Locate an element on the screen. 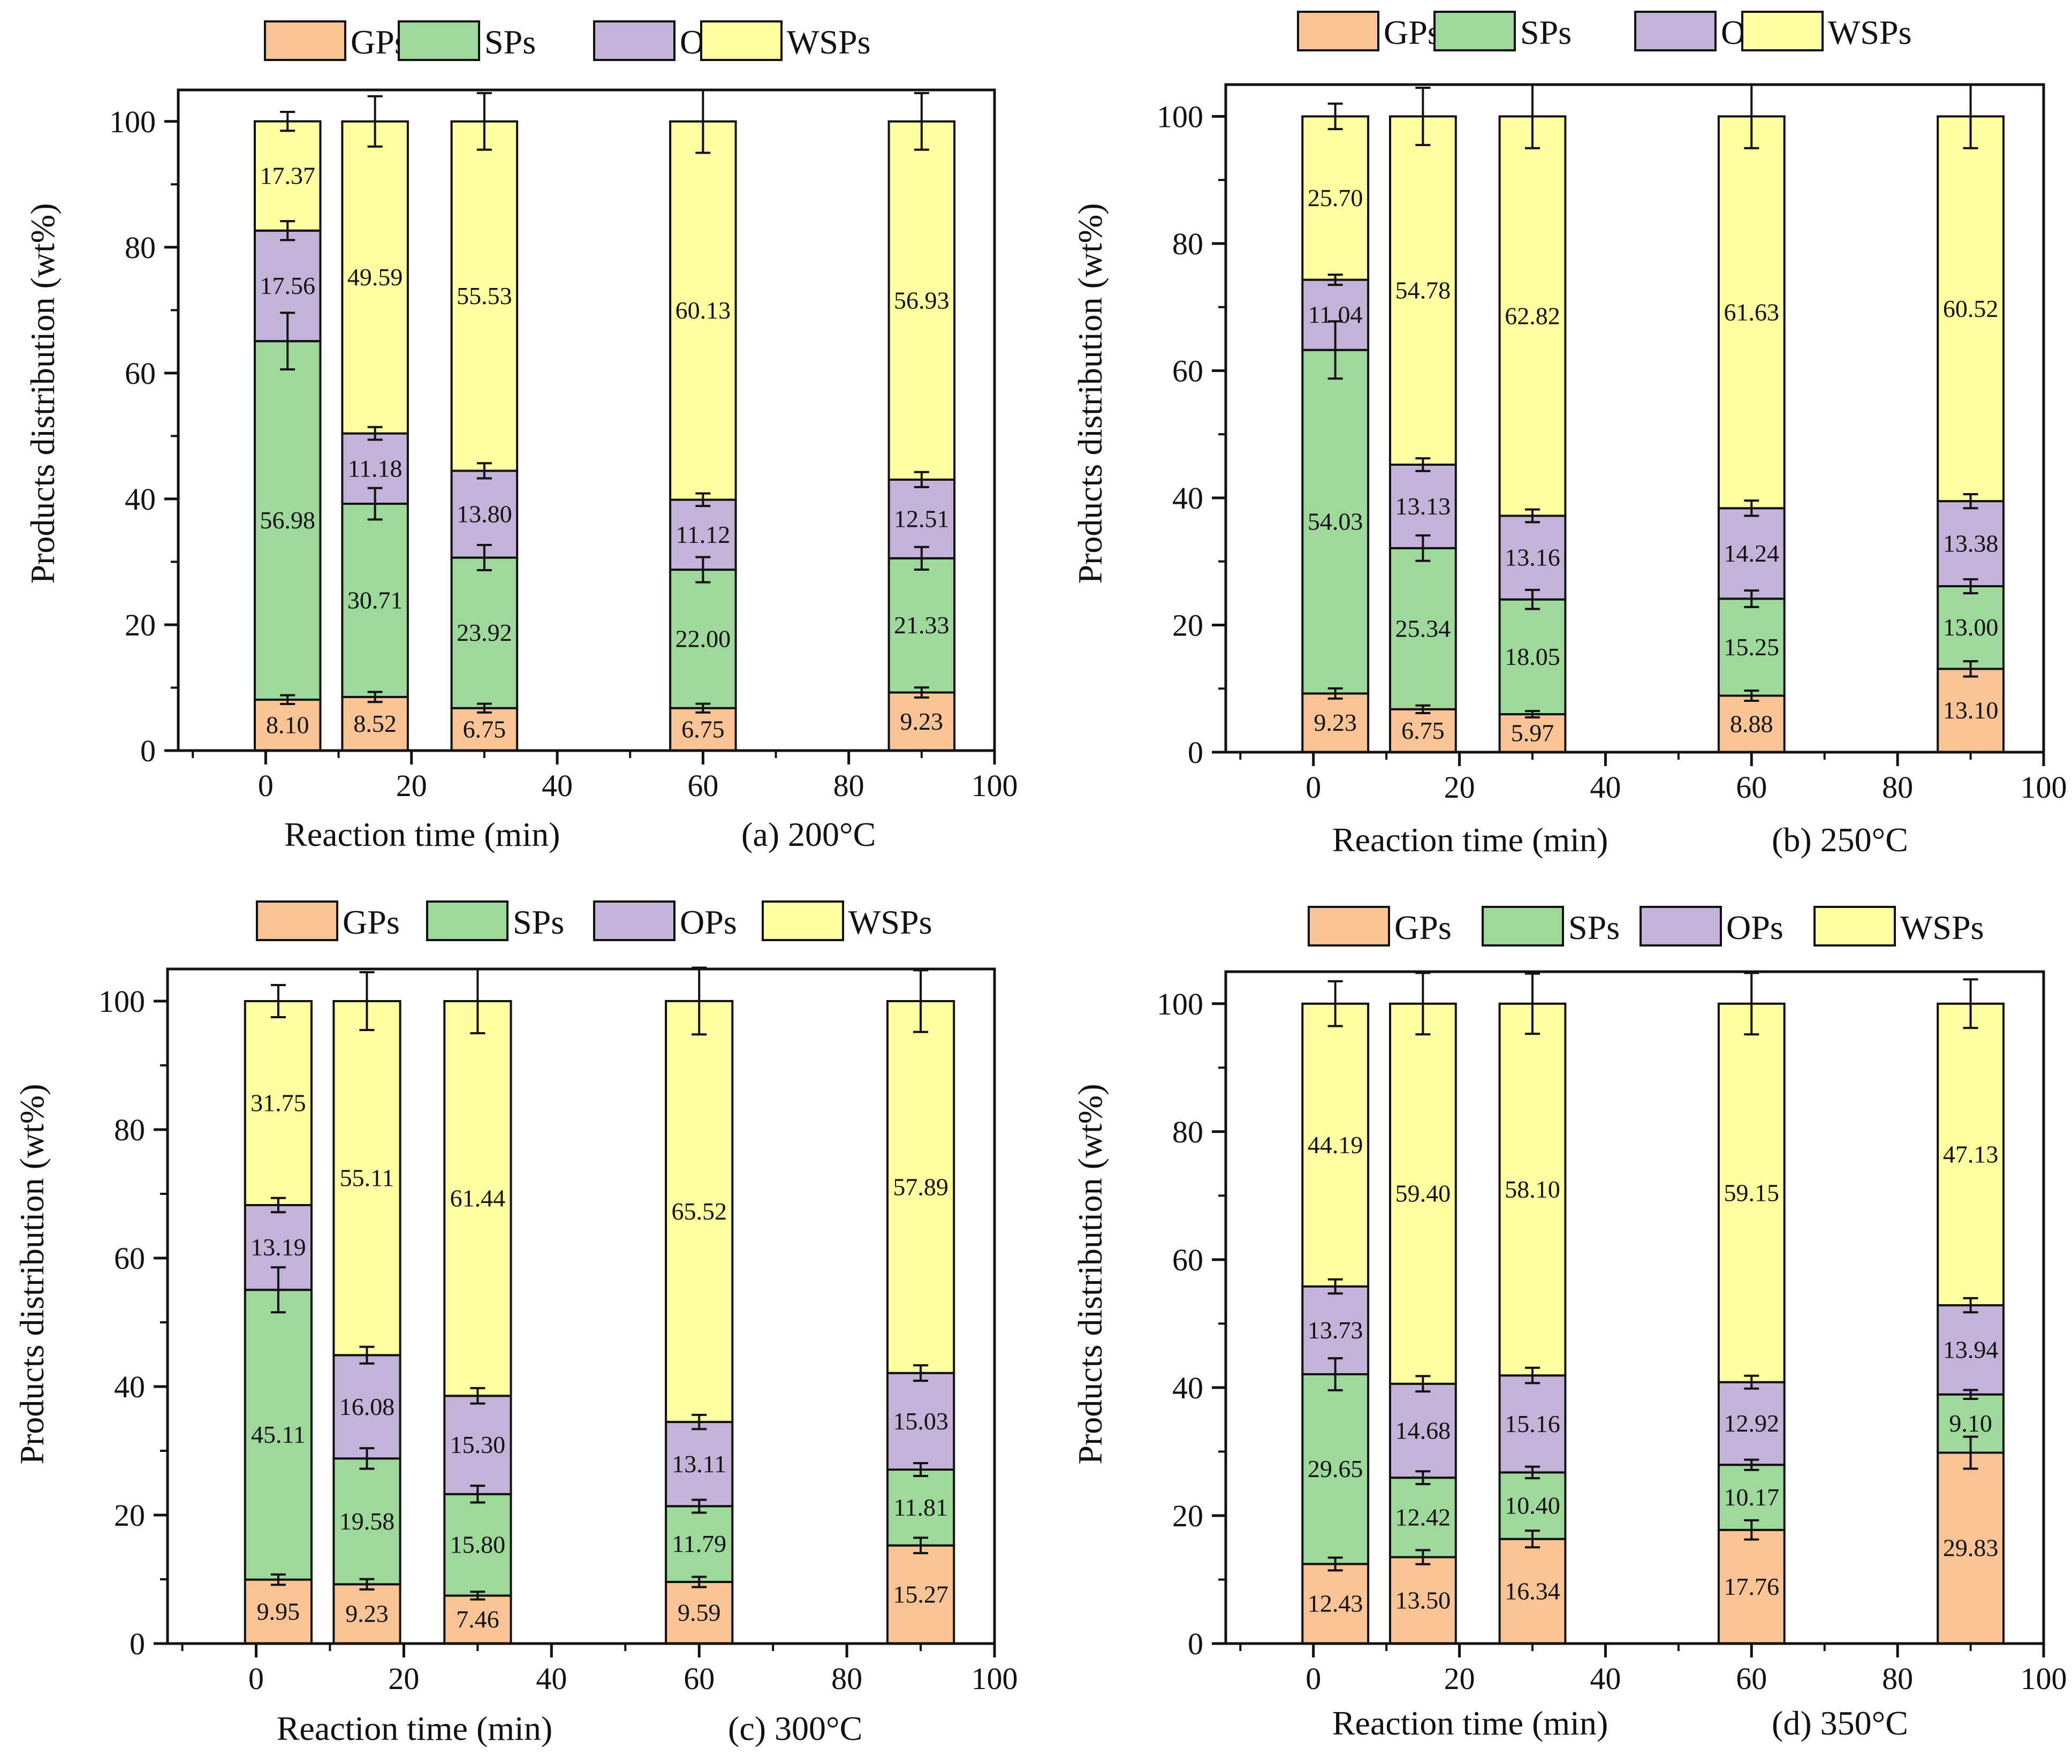 The height and width of the screenshot is (1764, 2072). data-label: 59.40 is located at coordinates (1423, 1194).